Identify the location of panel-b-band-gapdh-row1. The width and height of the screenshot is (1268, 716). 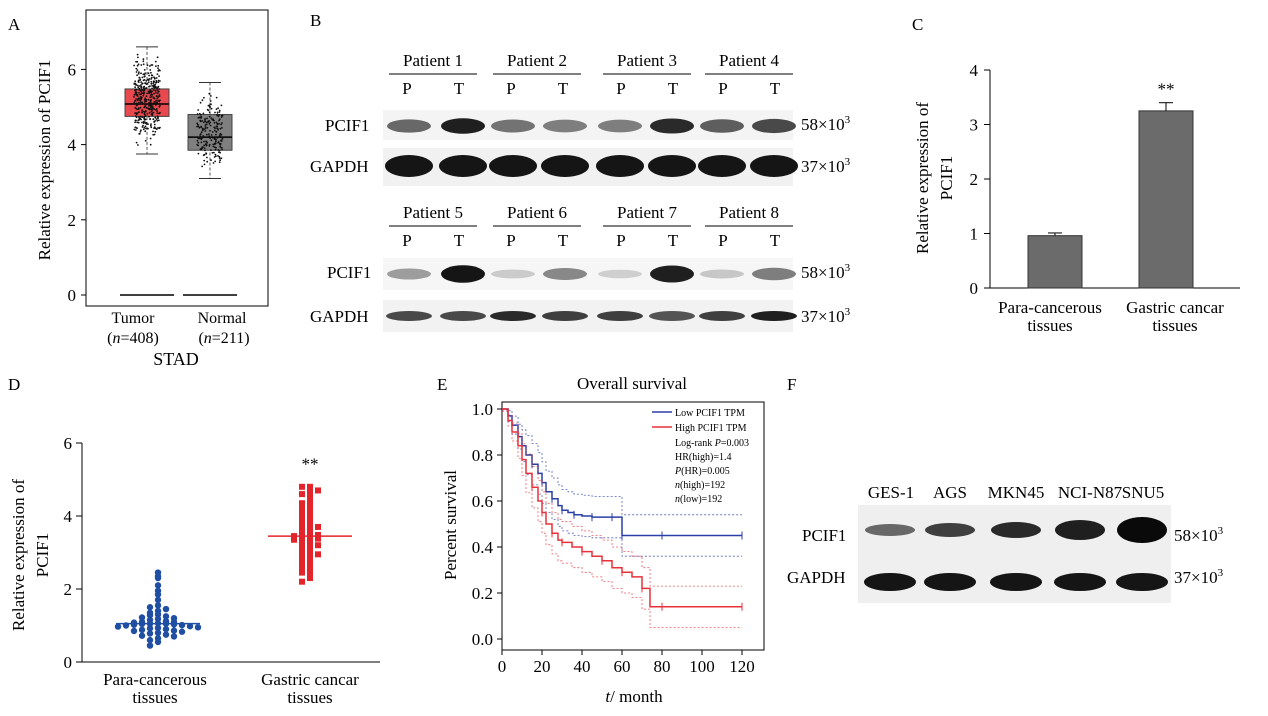
(513, 166).